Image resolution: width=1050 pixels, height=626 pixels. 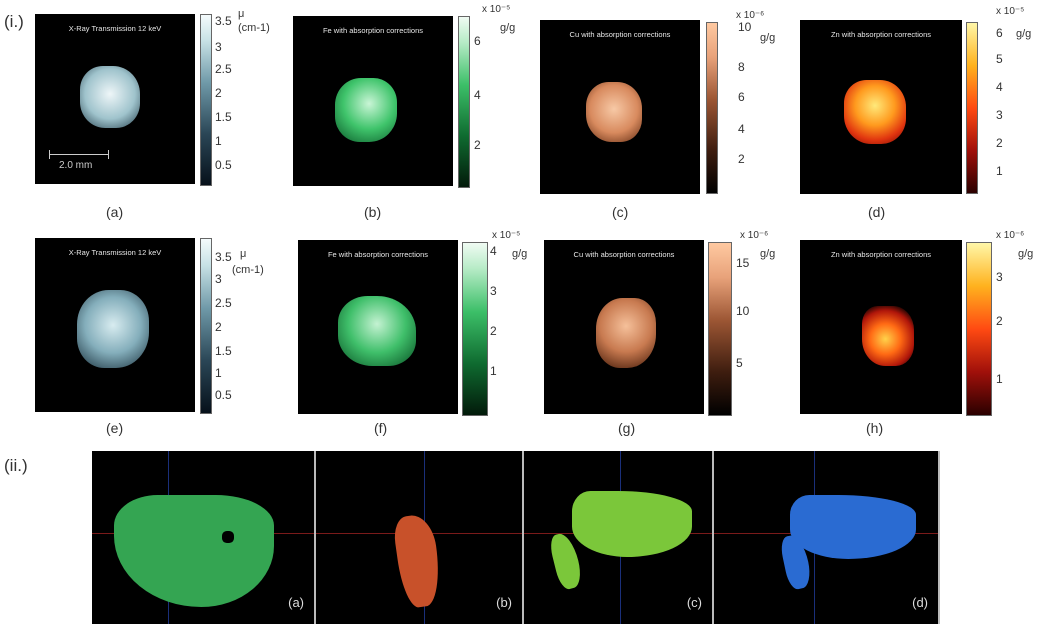 I want to click on segmentation-panel-c: (c), so click(x=619, y=537).